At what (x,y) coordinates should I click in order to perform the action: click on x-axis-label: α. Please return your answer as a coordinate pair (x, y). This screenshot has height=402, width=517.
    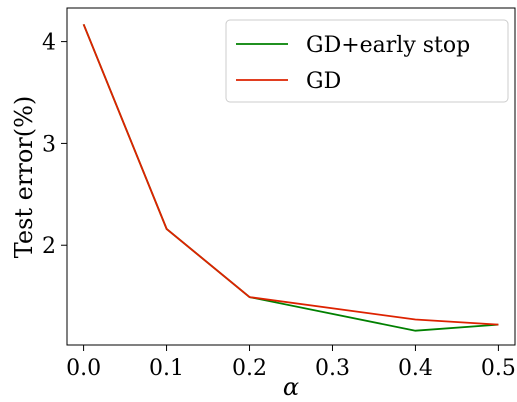
    Looking at the image, I should click on (291, 387).